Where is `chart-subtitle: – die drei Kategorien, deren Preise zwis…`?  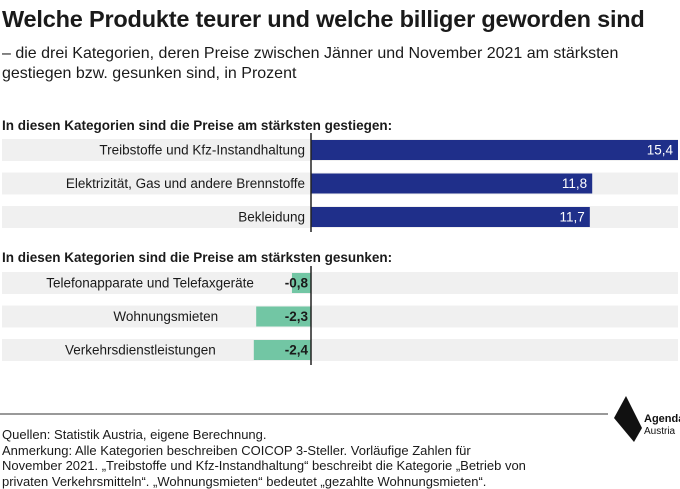 chart-subtitle: – die drei Kategorien, deren Preise zwis… is located at coordinates (310, 63).